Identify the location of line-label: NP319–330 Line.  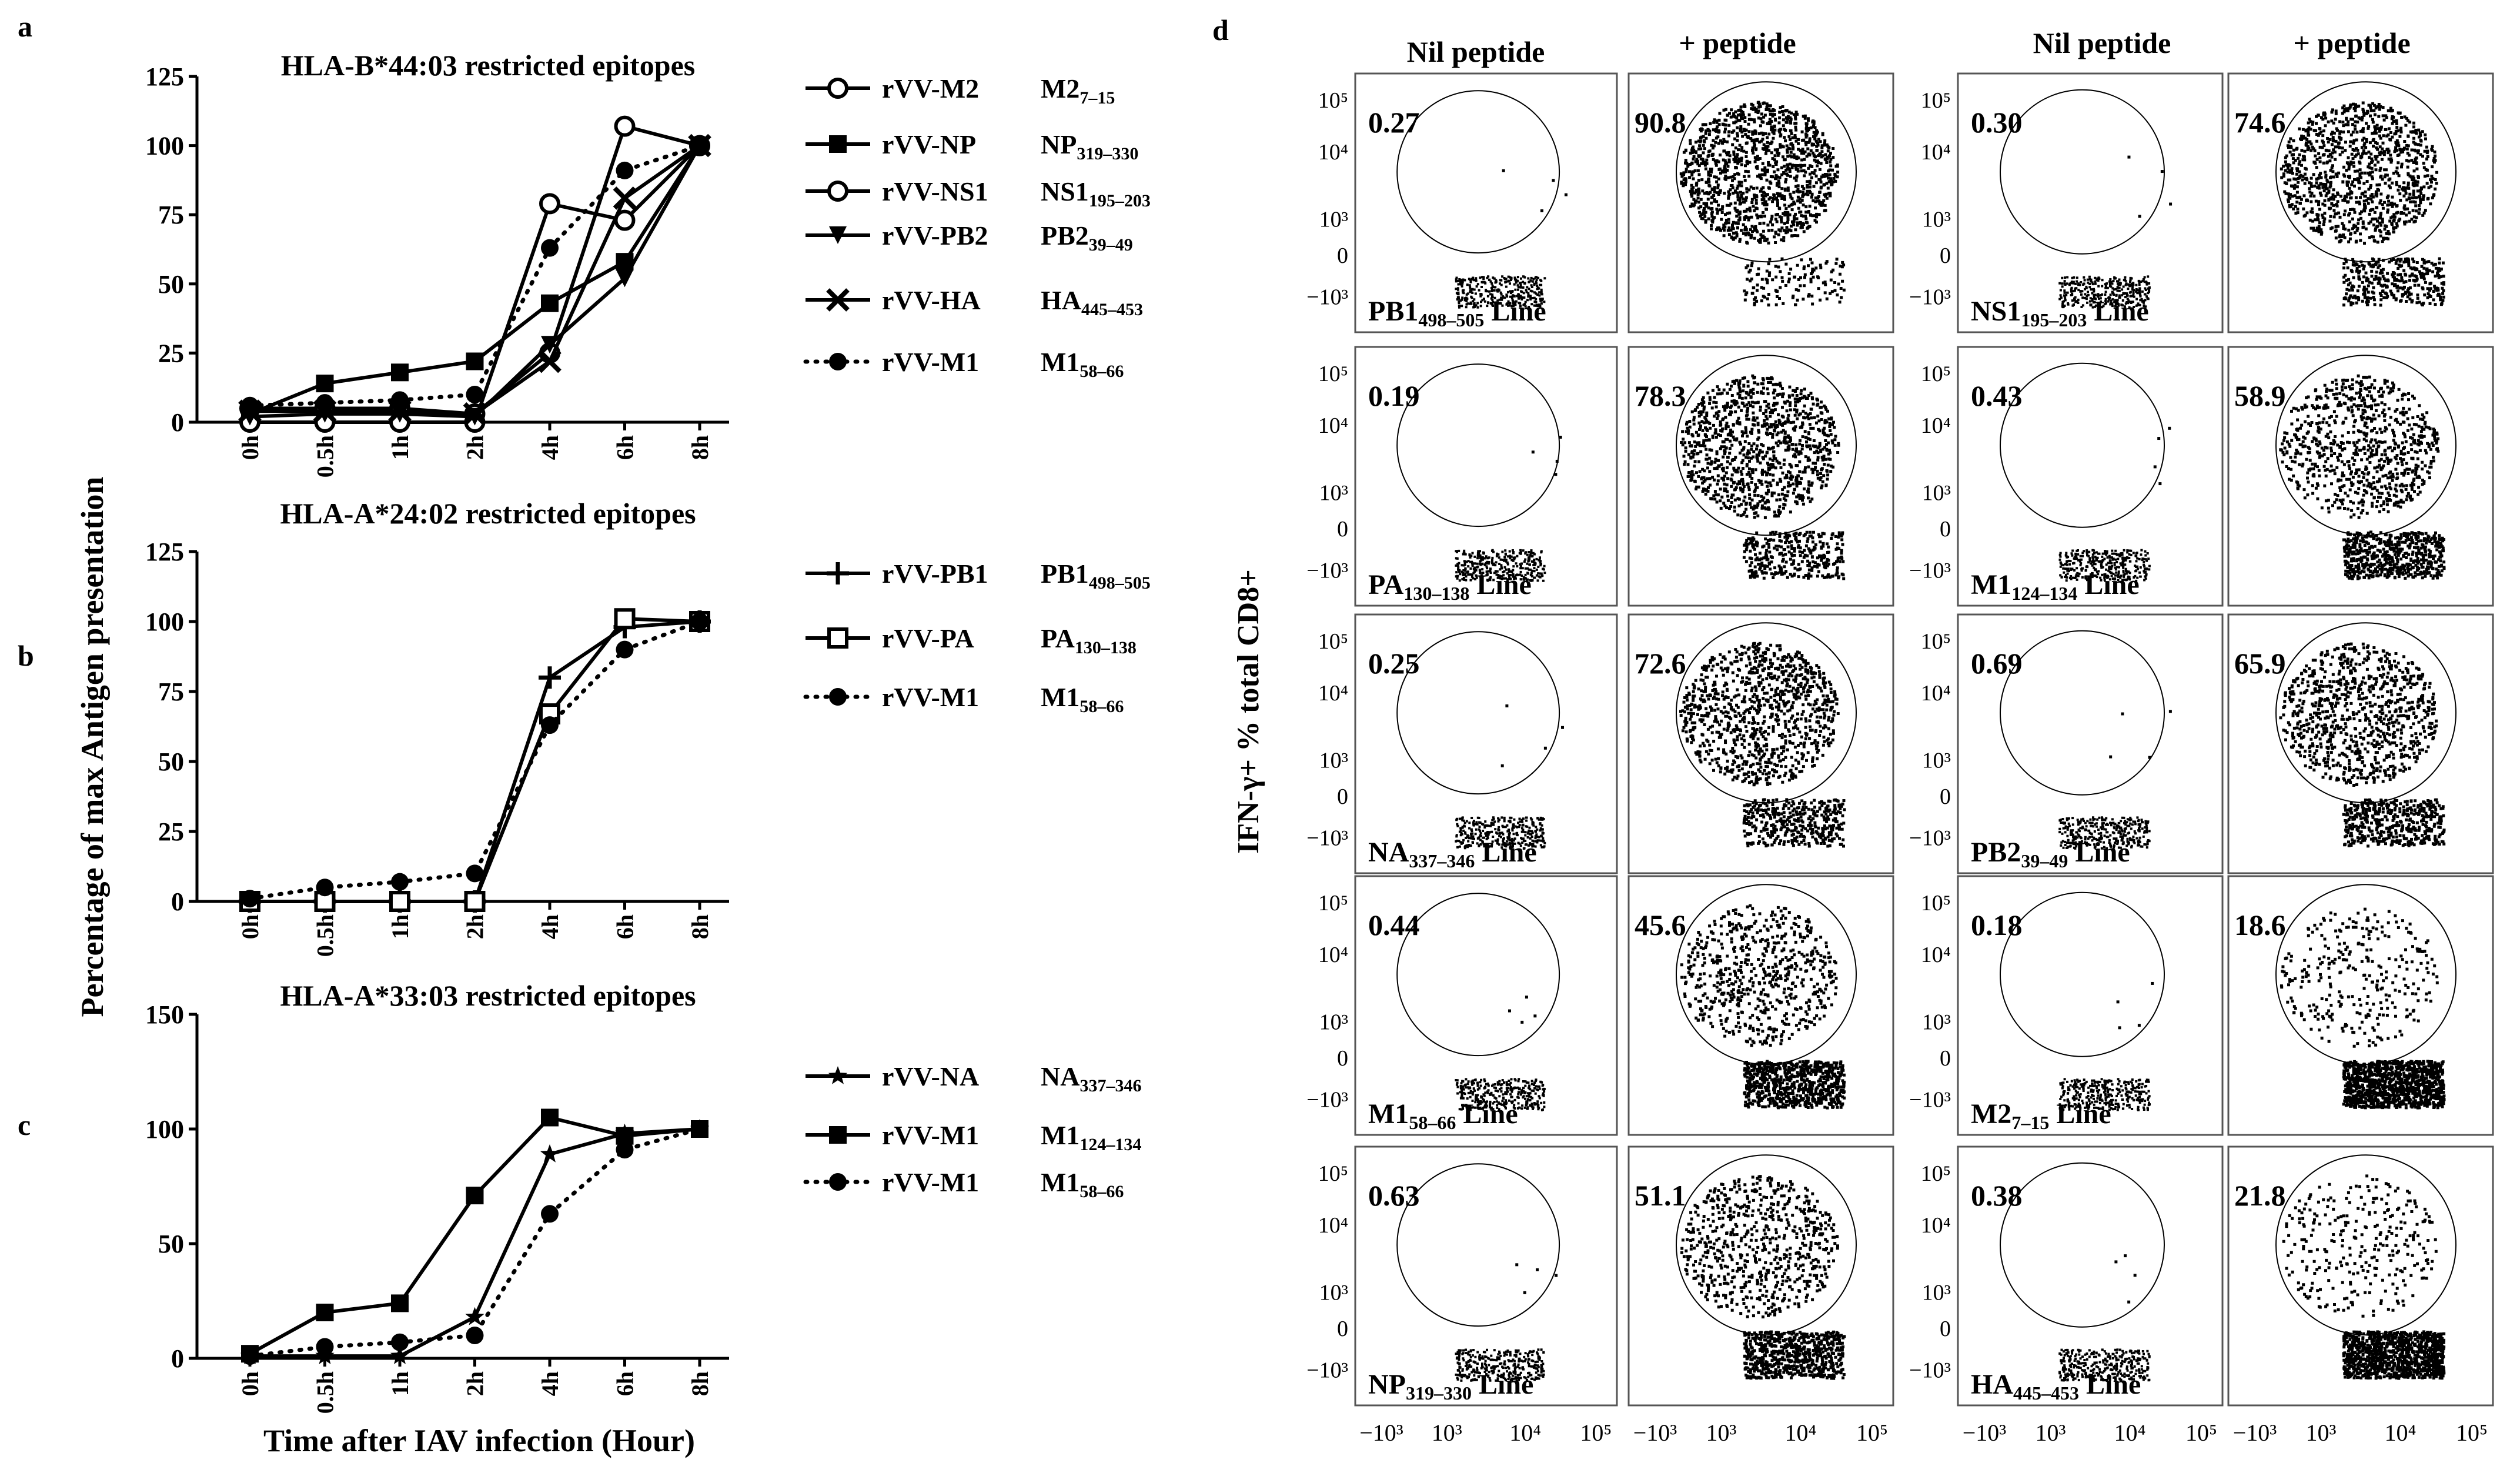
(1450, 1386).